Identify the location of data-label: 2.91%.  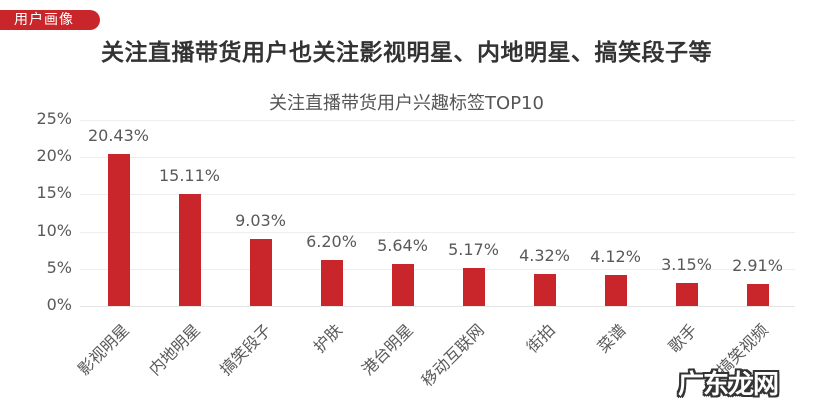
(757, 266).